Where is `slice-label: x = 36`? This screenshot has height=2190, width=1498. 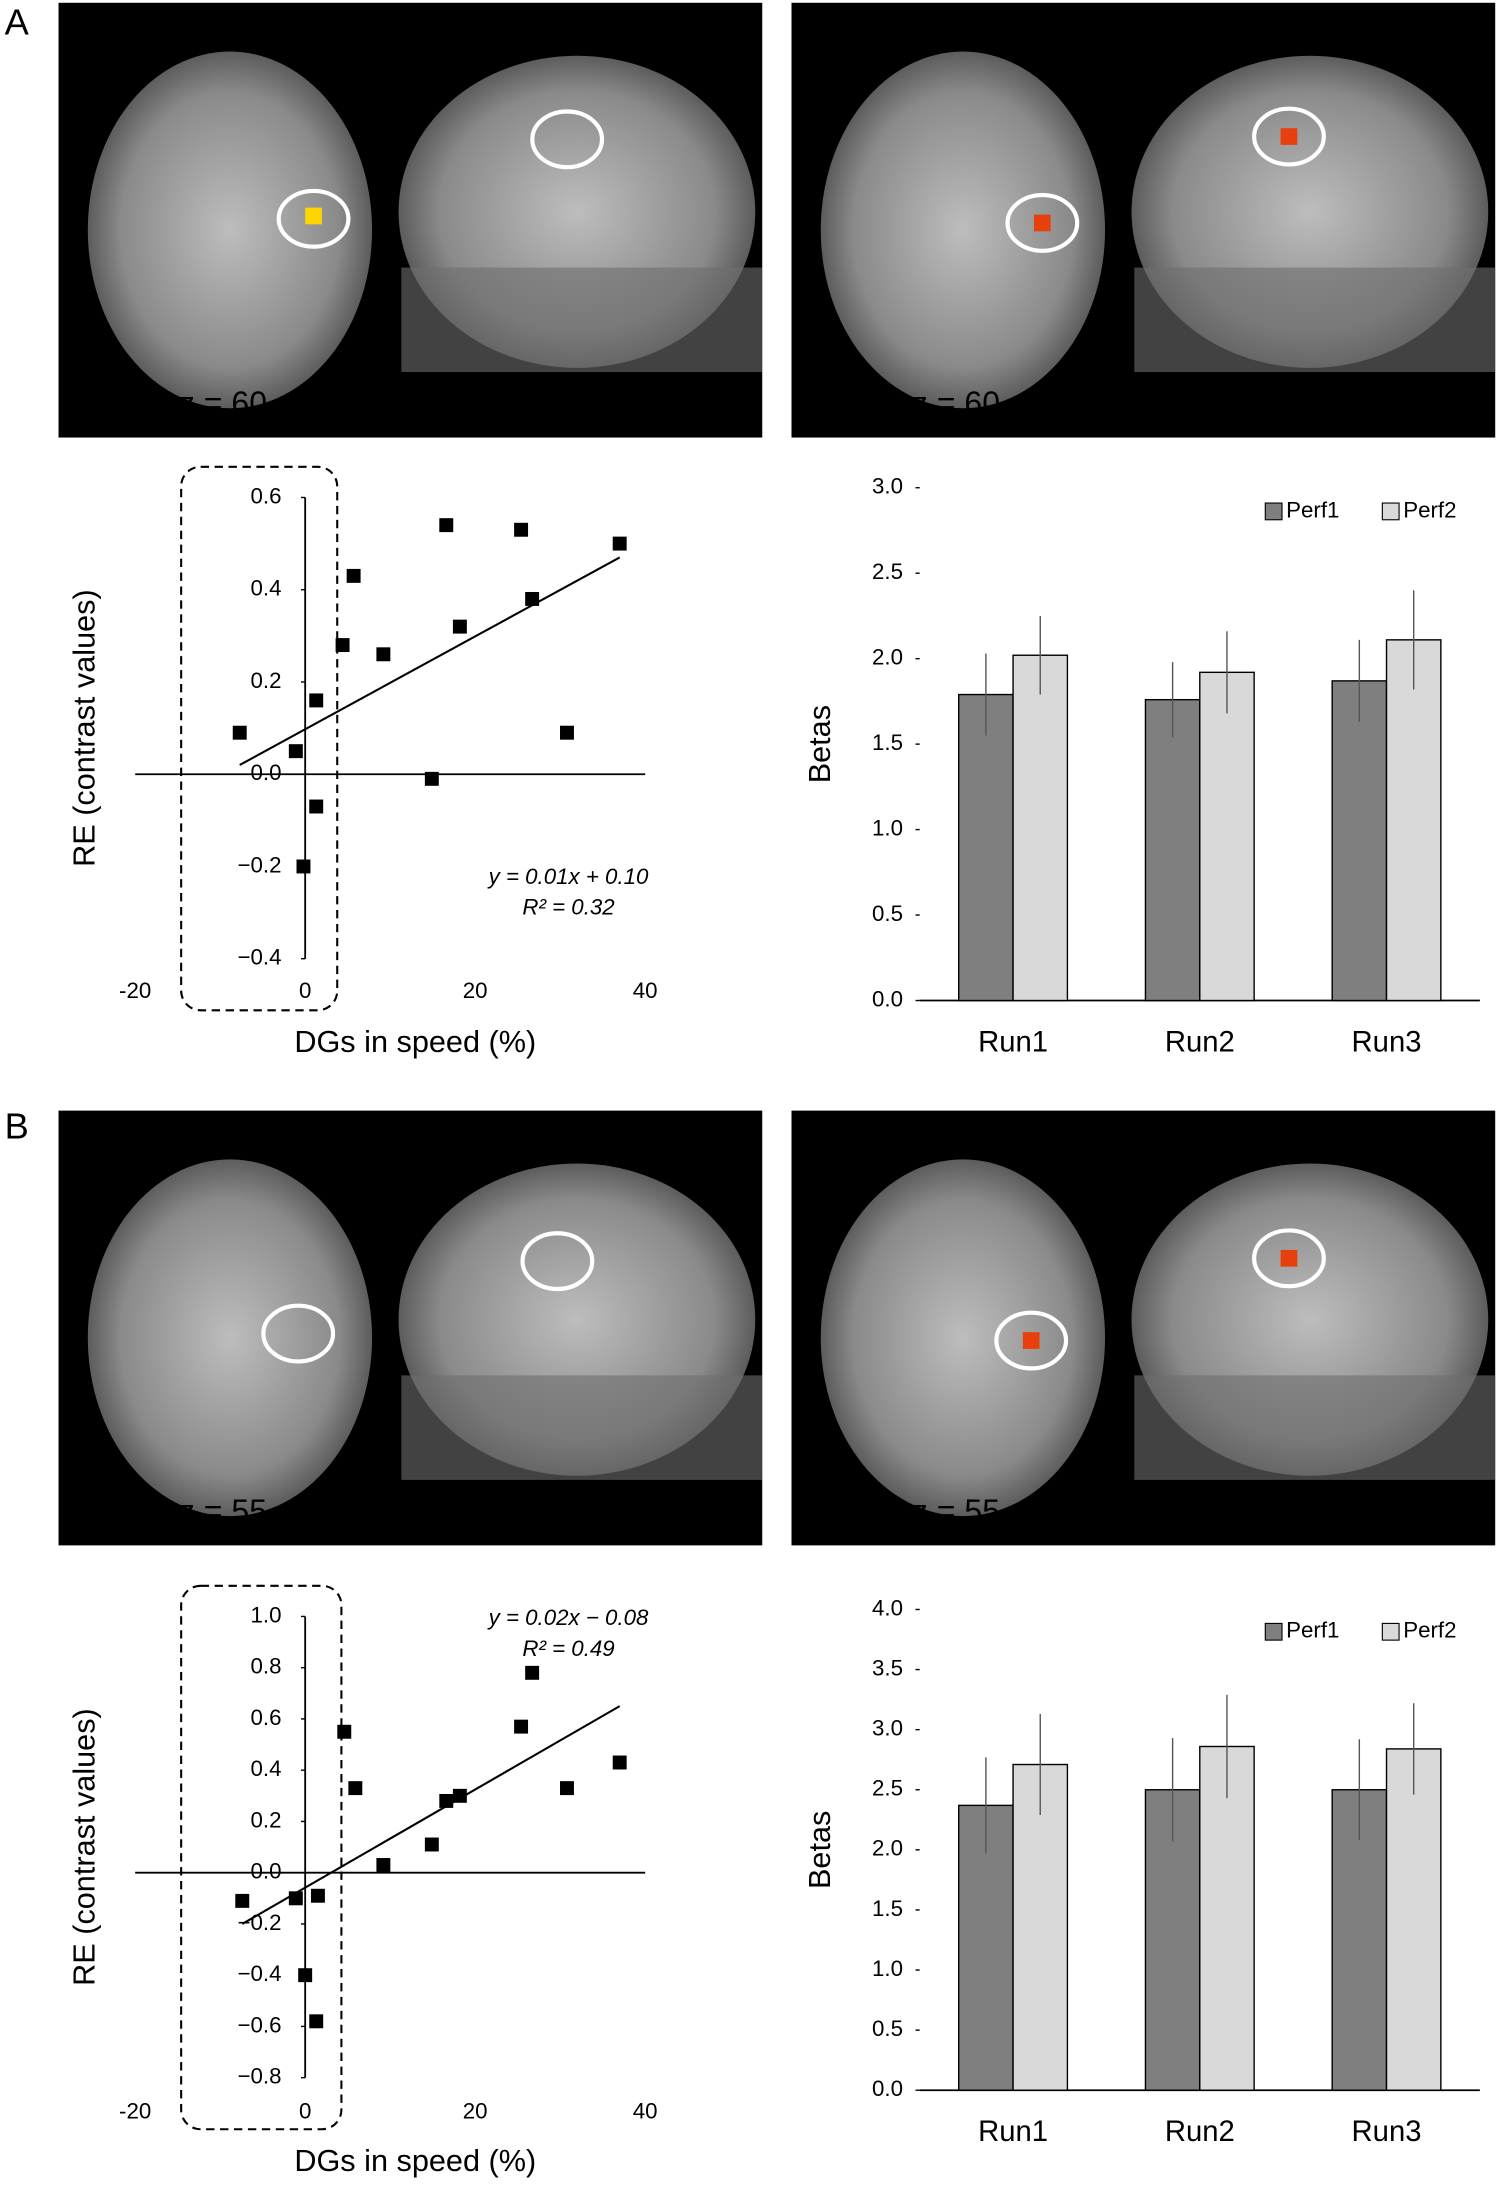 slice-label: x = 36 is located at coordinates (1301, 1511).